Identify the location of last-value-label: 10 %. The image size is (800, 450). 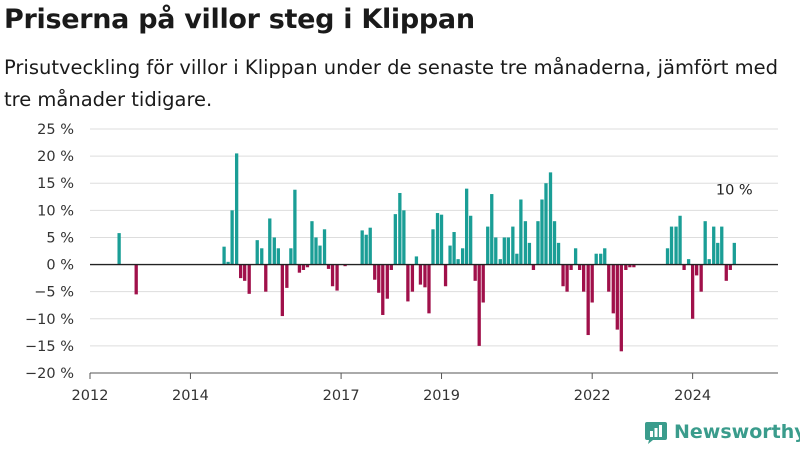
(734, 190).